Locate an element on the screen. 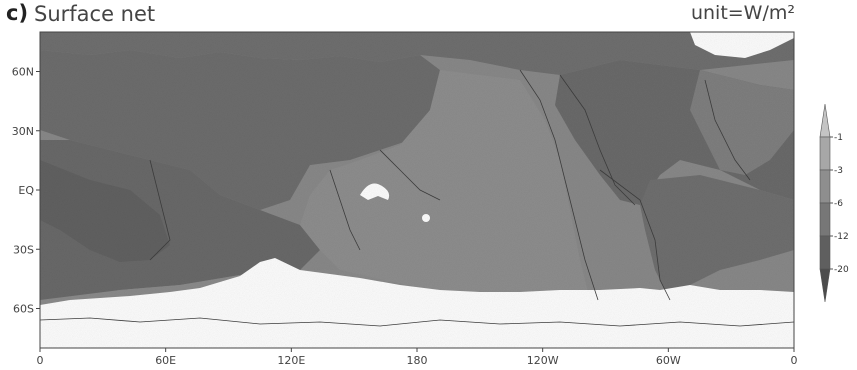 Image resolution: width=857 pixels, height=370 pixels. lat-tick-label: 30N is located at coordinates (23, 131).